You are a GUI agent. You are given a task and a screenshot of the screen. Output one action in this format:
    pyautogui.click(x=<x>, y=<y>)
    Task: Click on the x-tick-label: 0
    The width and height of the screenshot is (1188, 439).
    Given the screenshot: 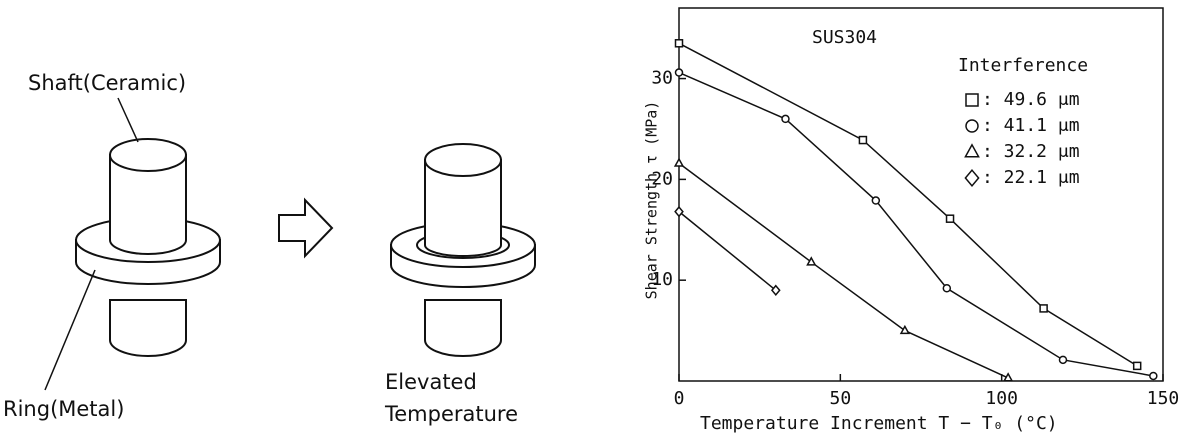 What is the action you would take?
    pyautogui.click(x=679, y=398)
    